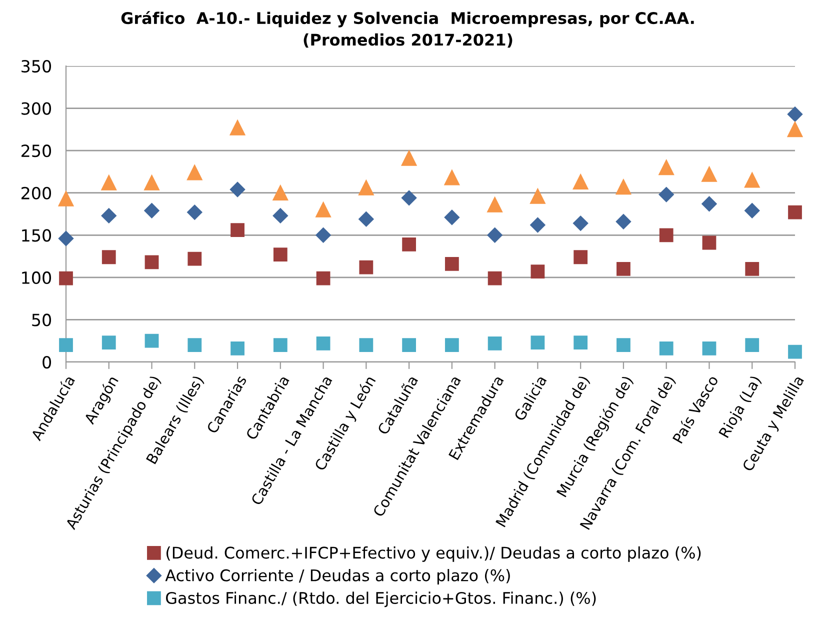 The width and height of the screenshot is (816, 621). Describe the element at coordinates (381, 600) in the screenshot. I see `legend-label: Gastos Financ./ (Rtdo. del Ejercicio+Gtos. Financ.) (%)` at that location.